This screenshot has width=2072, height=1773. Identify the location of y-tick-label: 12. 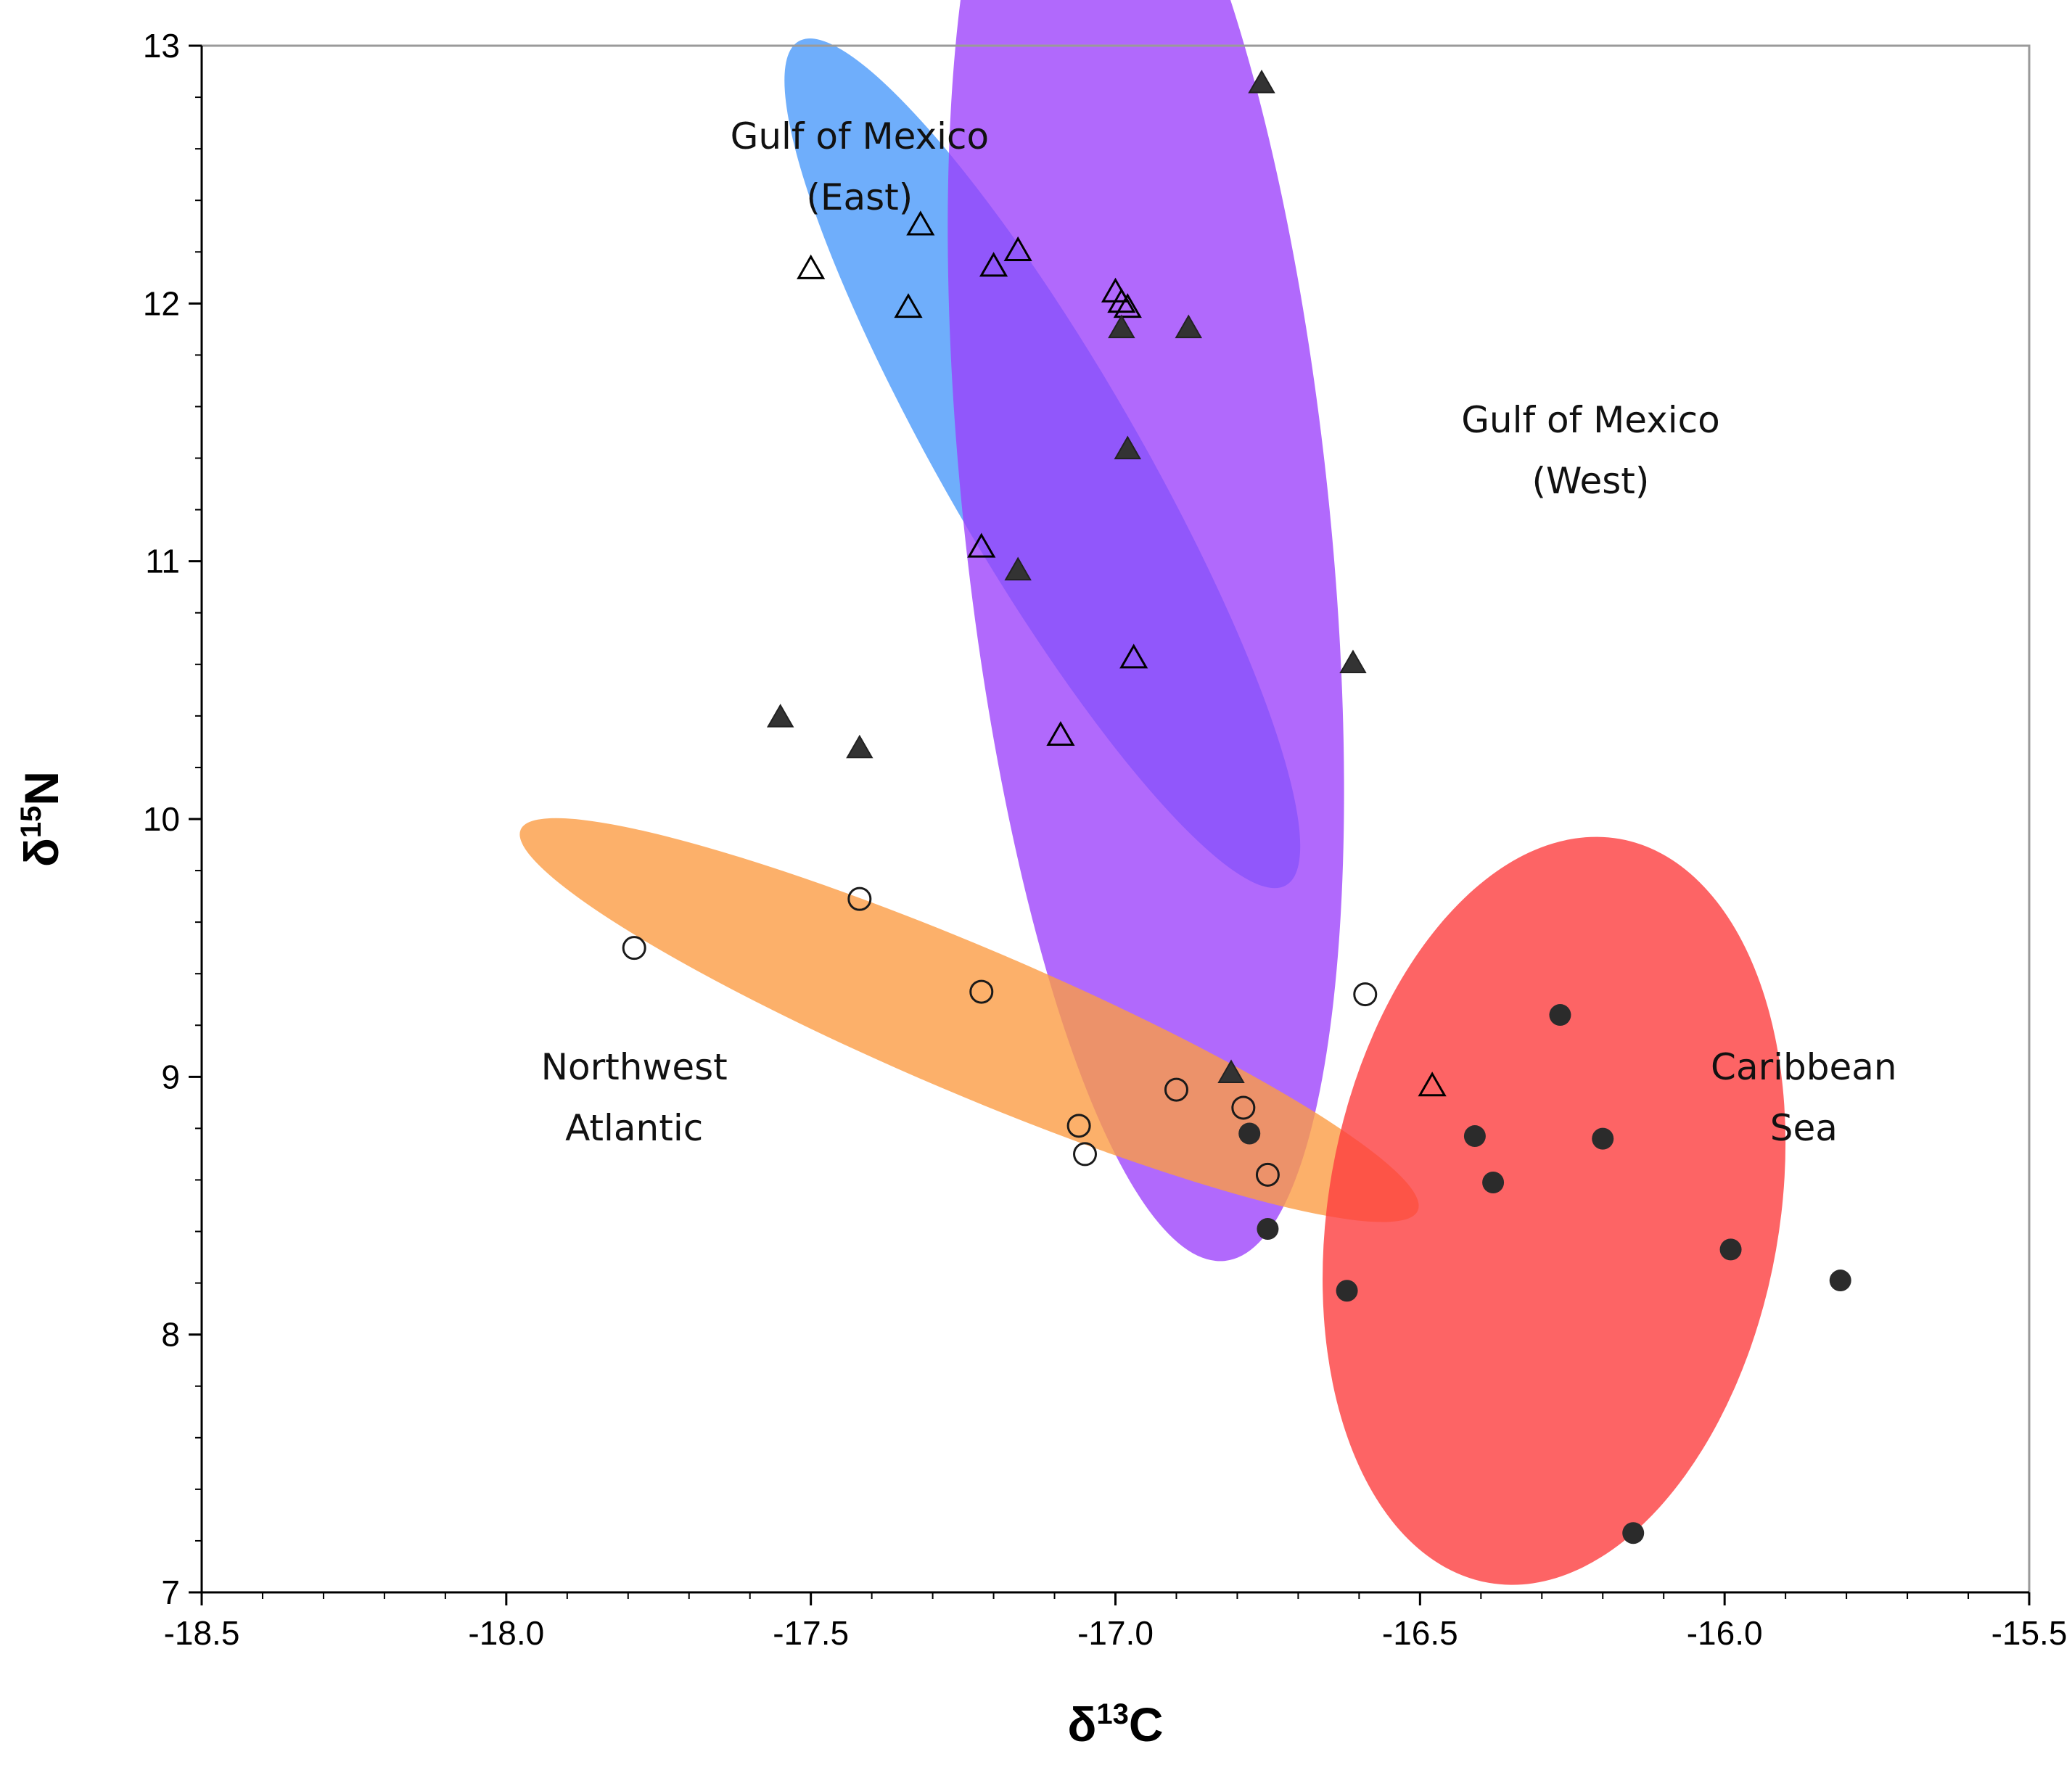
(161, 303).